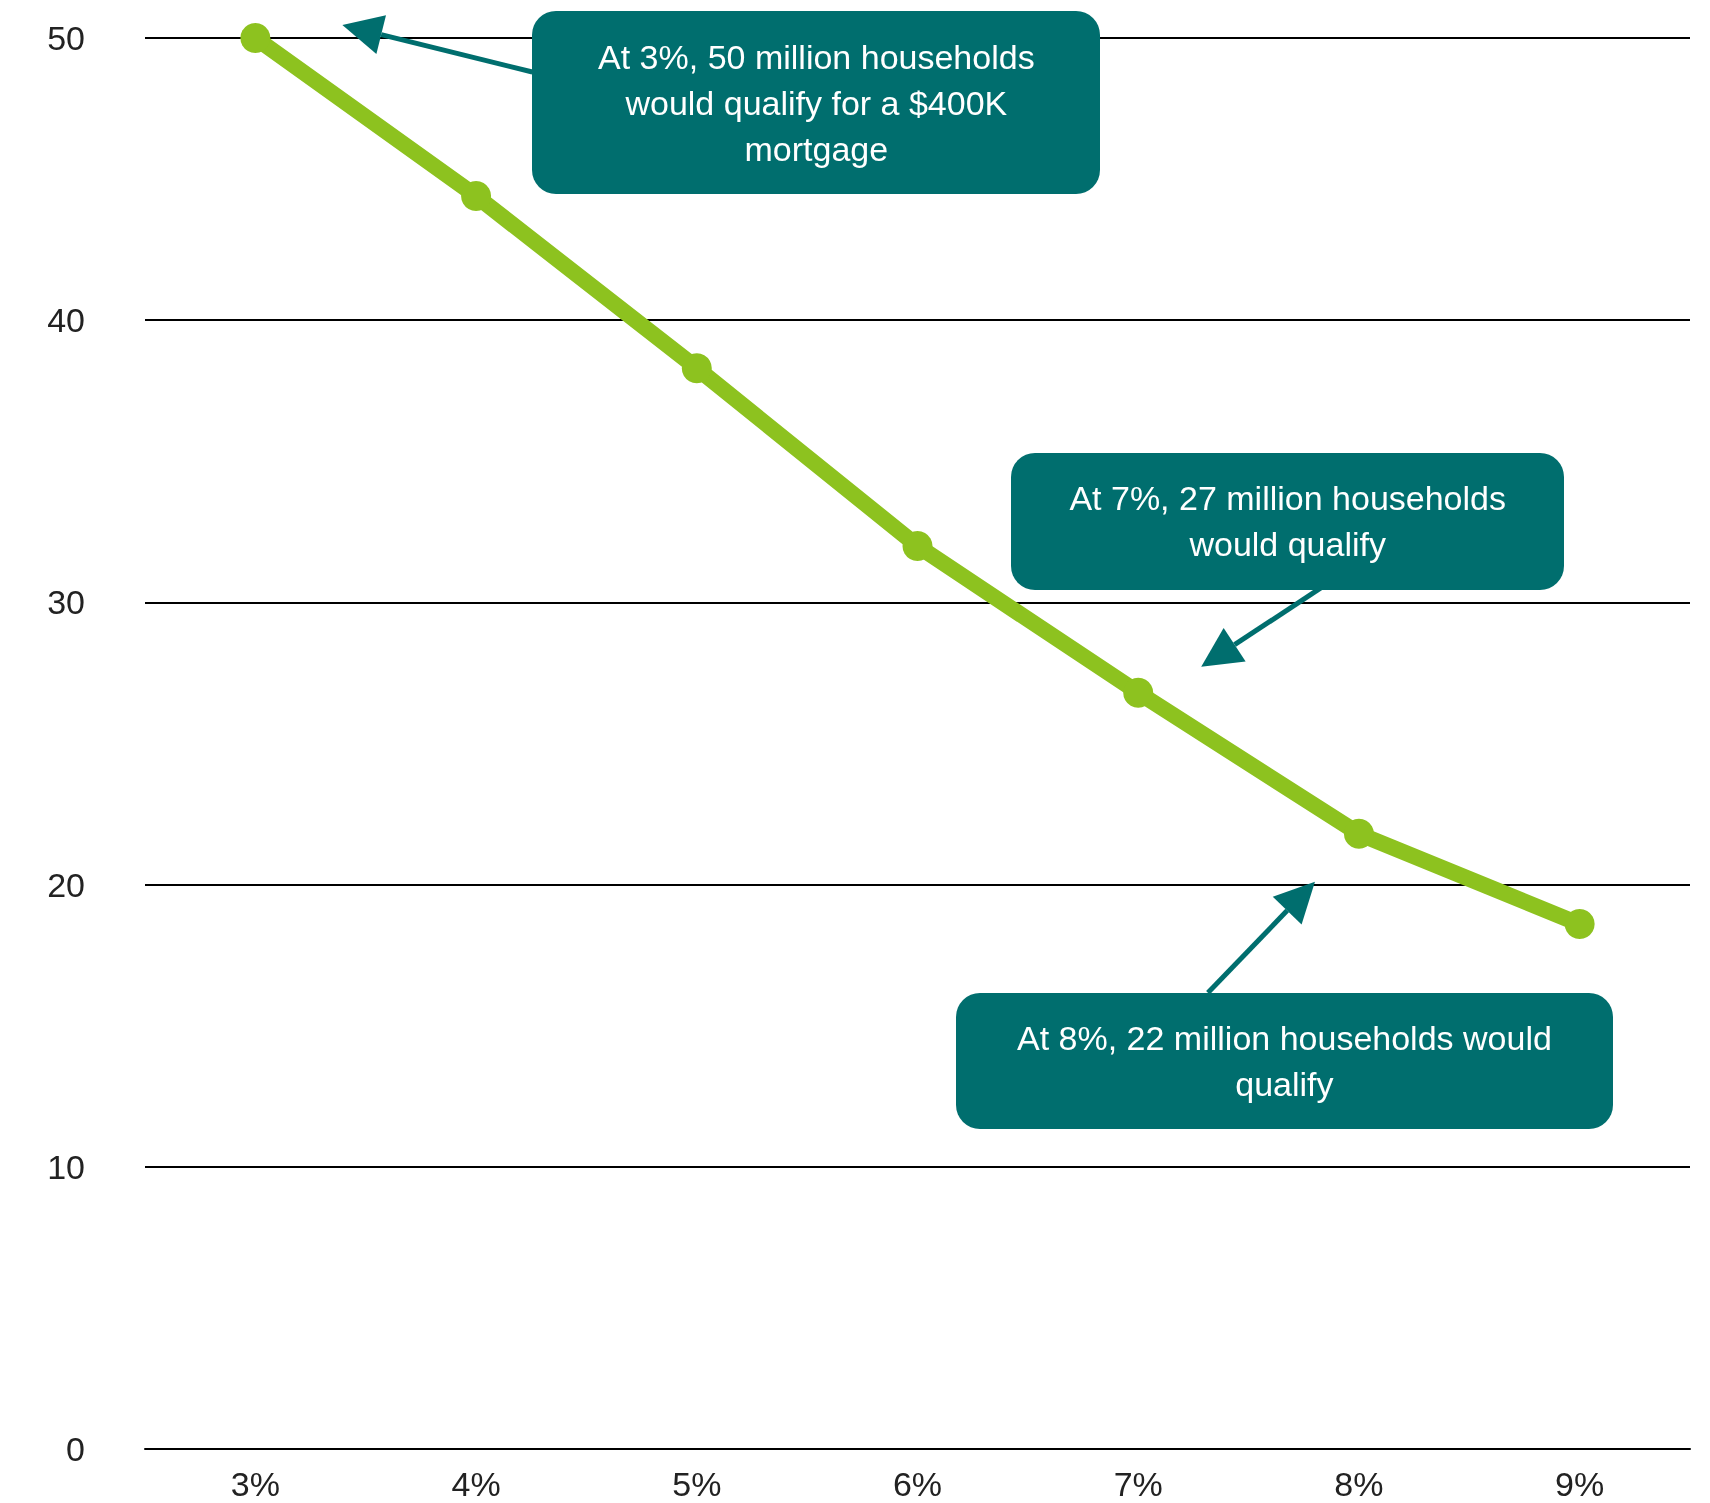 The width and height of the screenshot is (1710, 1503). I want to click on y-tick-label: 0, so click(75, 1449).